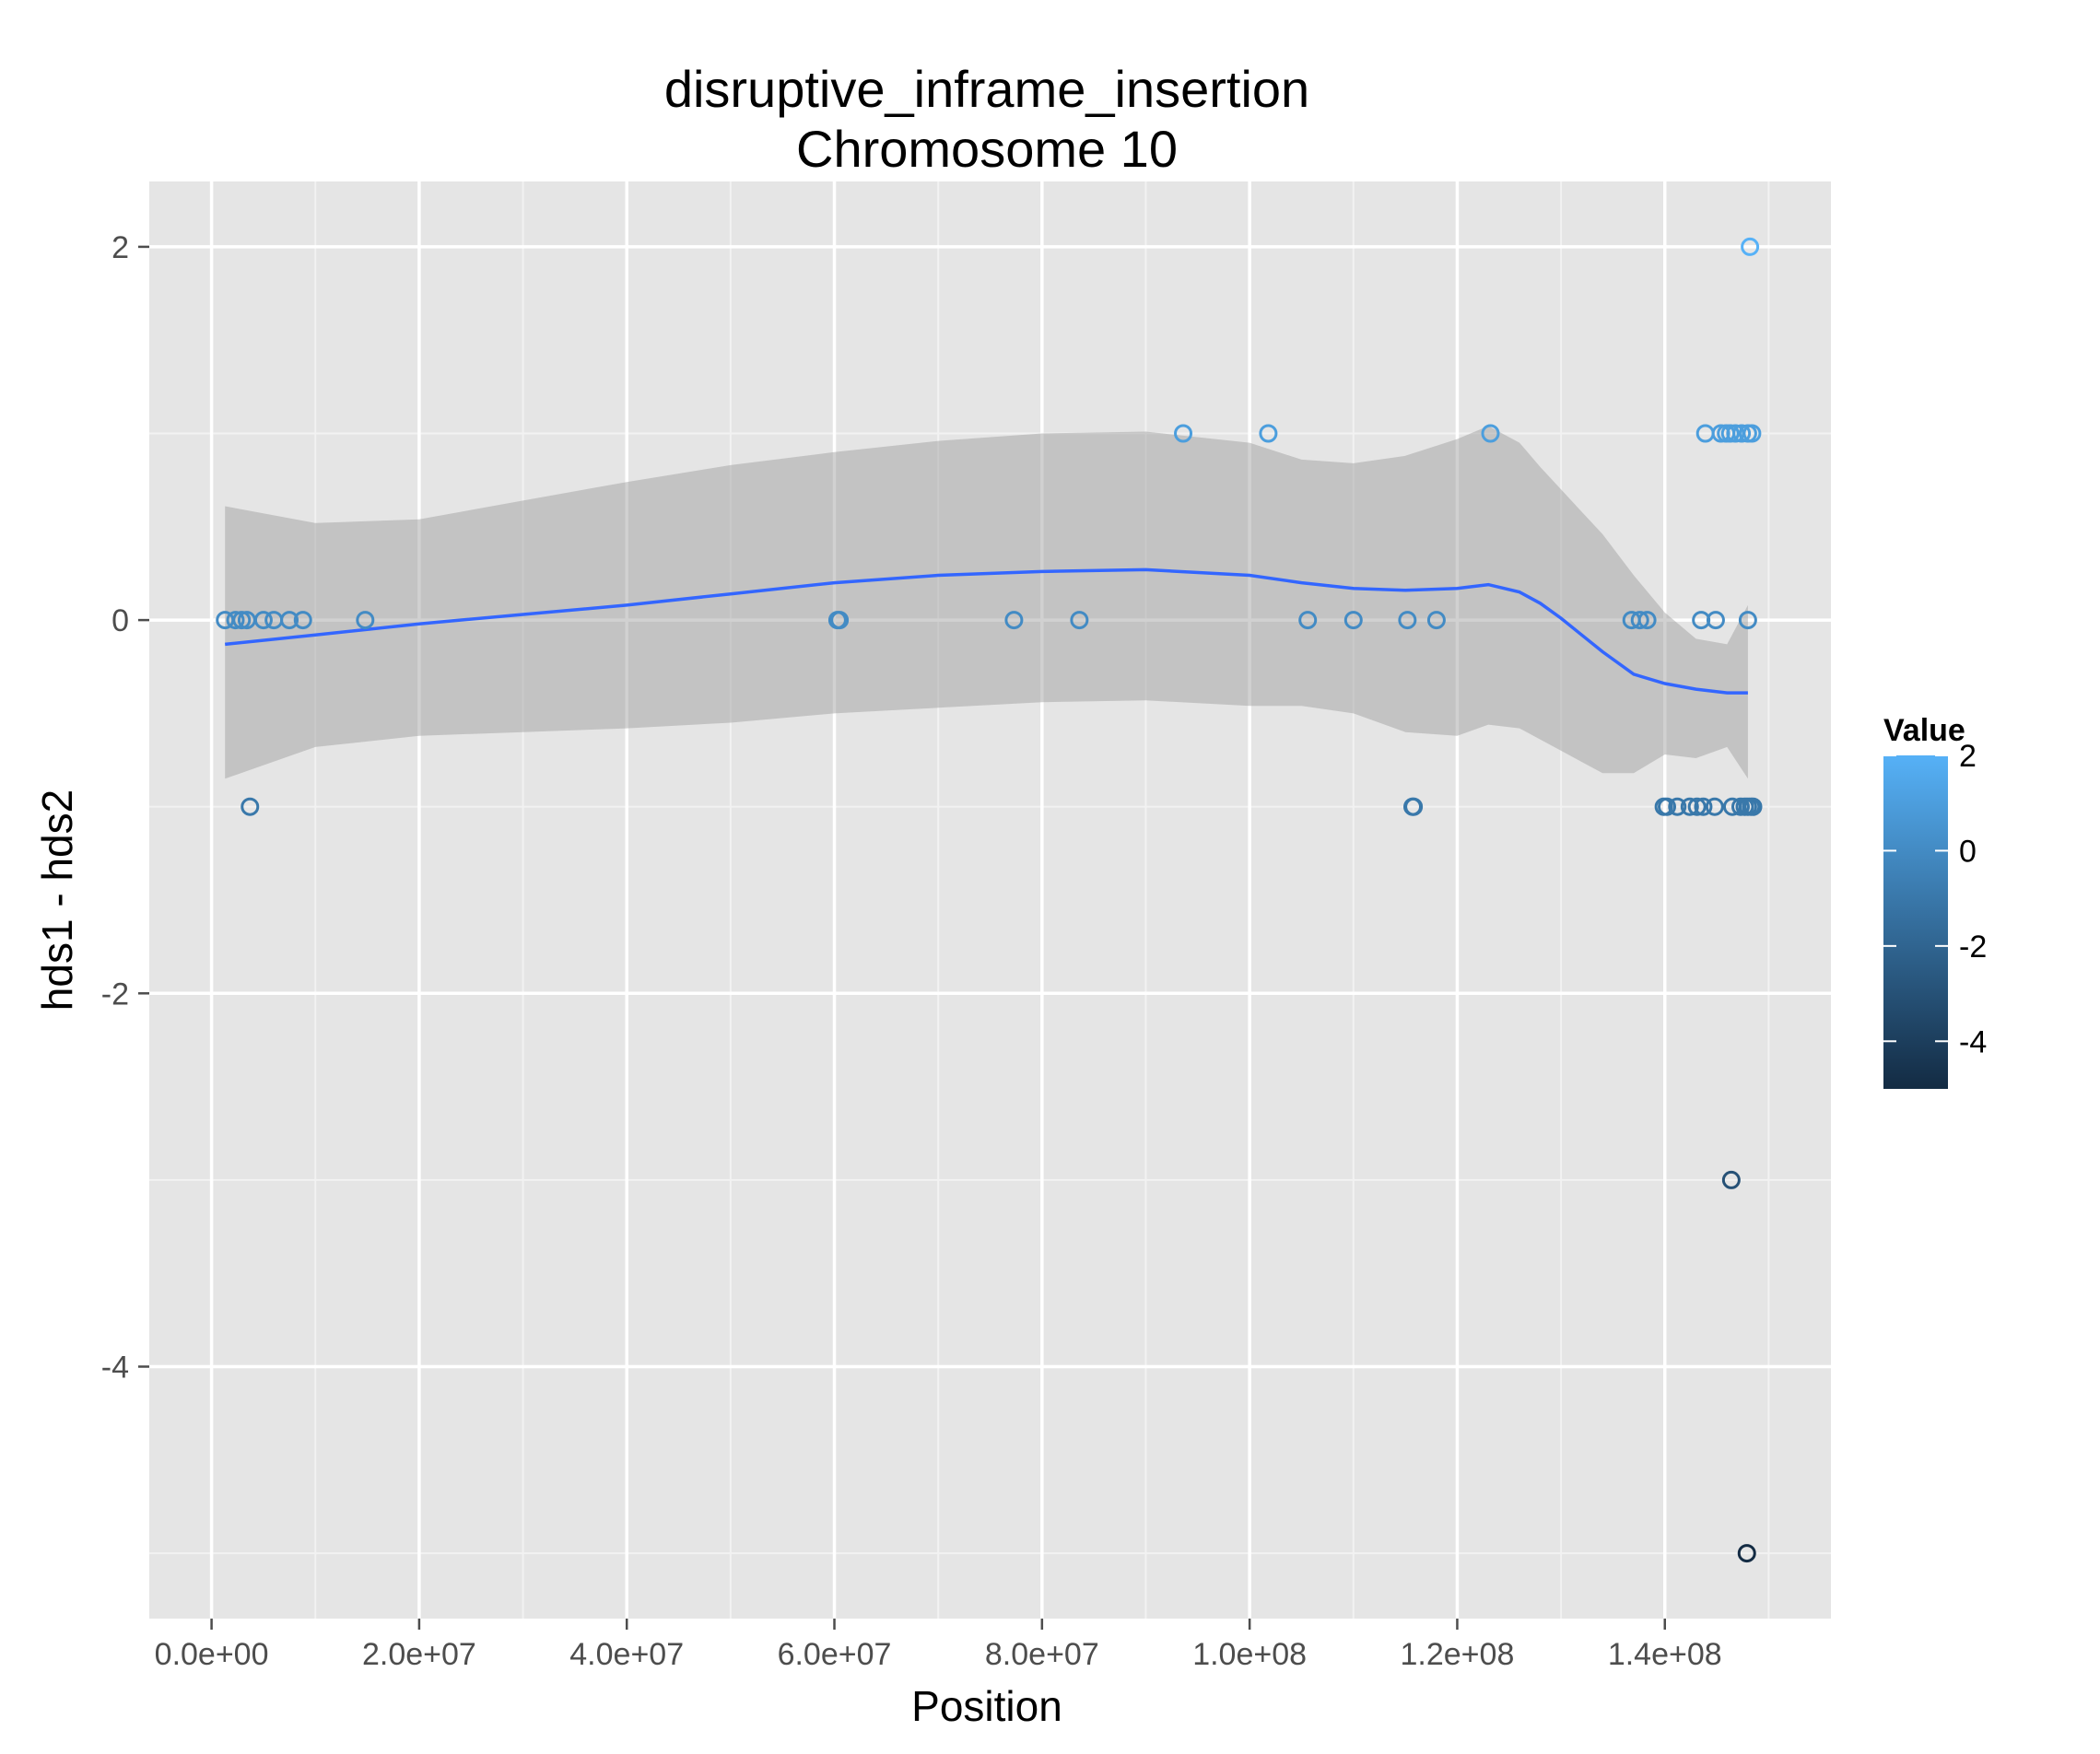 This screenshot has height=1754, width=2100. Describe the element at coordinates (1924, 730) in the screenshot. I see `legend-title: Value` at that location.